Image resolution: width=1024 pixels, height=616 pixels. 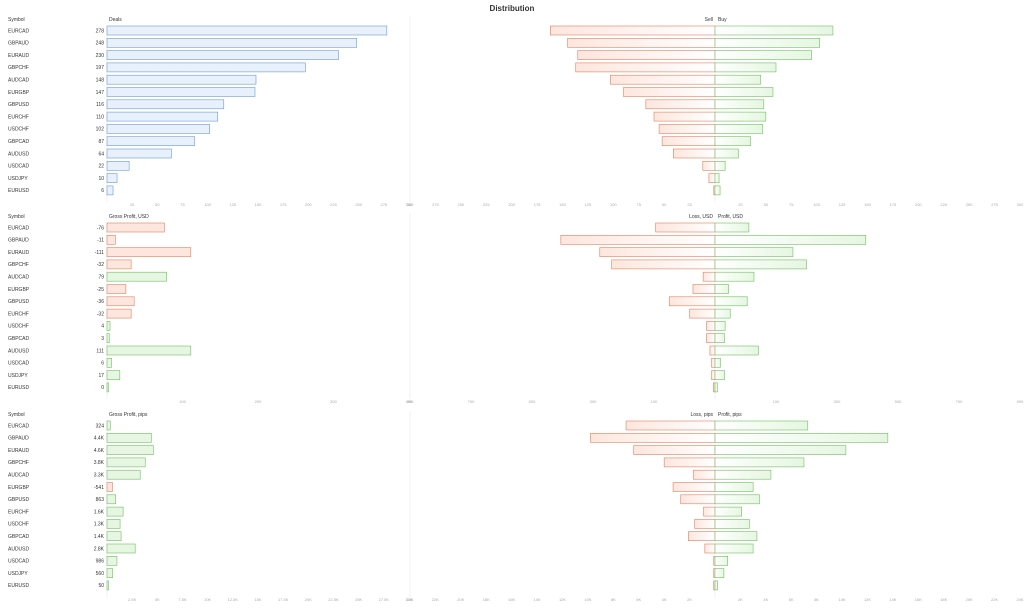 What do you see at coordinates (101, 179) in the screenshot?
I see `value-label: 10` at bounding box center [101, 179].